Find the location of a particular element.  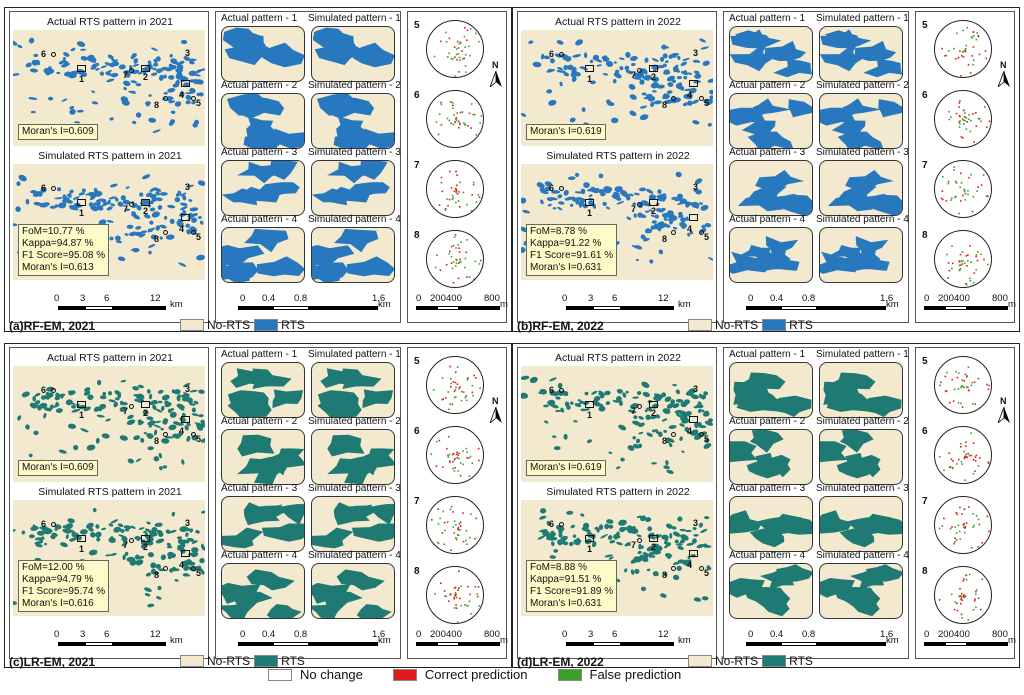

panel-label: (b)RF-EM, 2022 is located at coordinates (560, 326).